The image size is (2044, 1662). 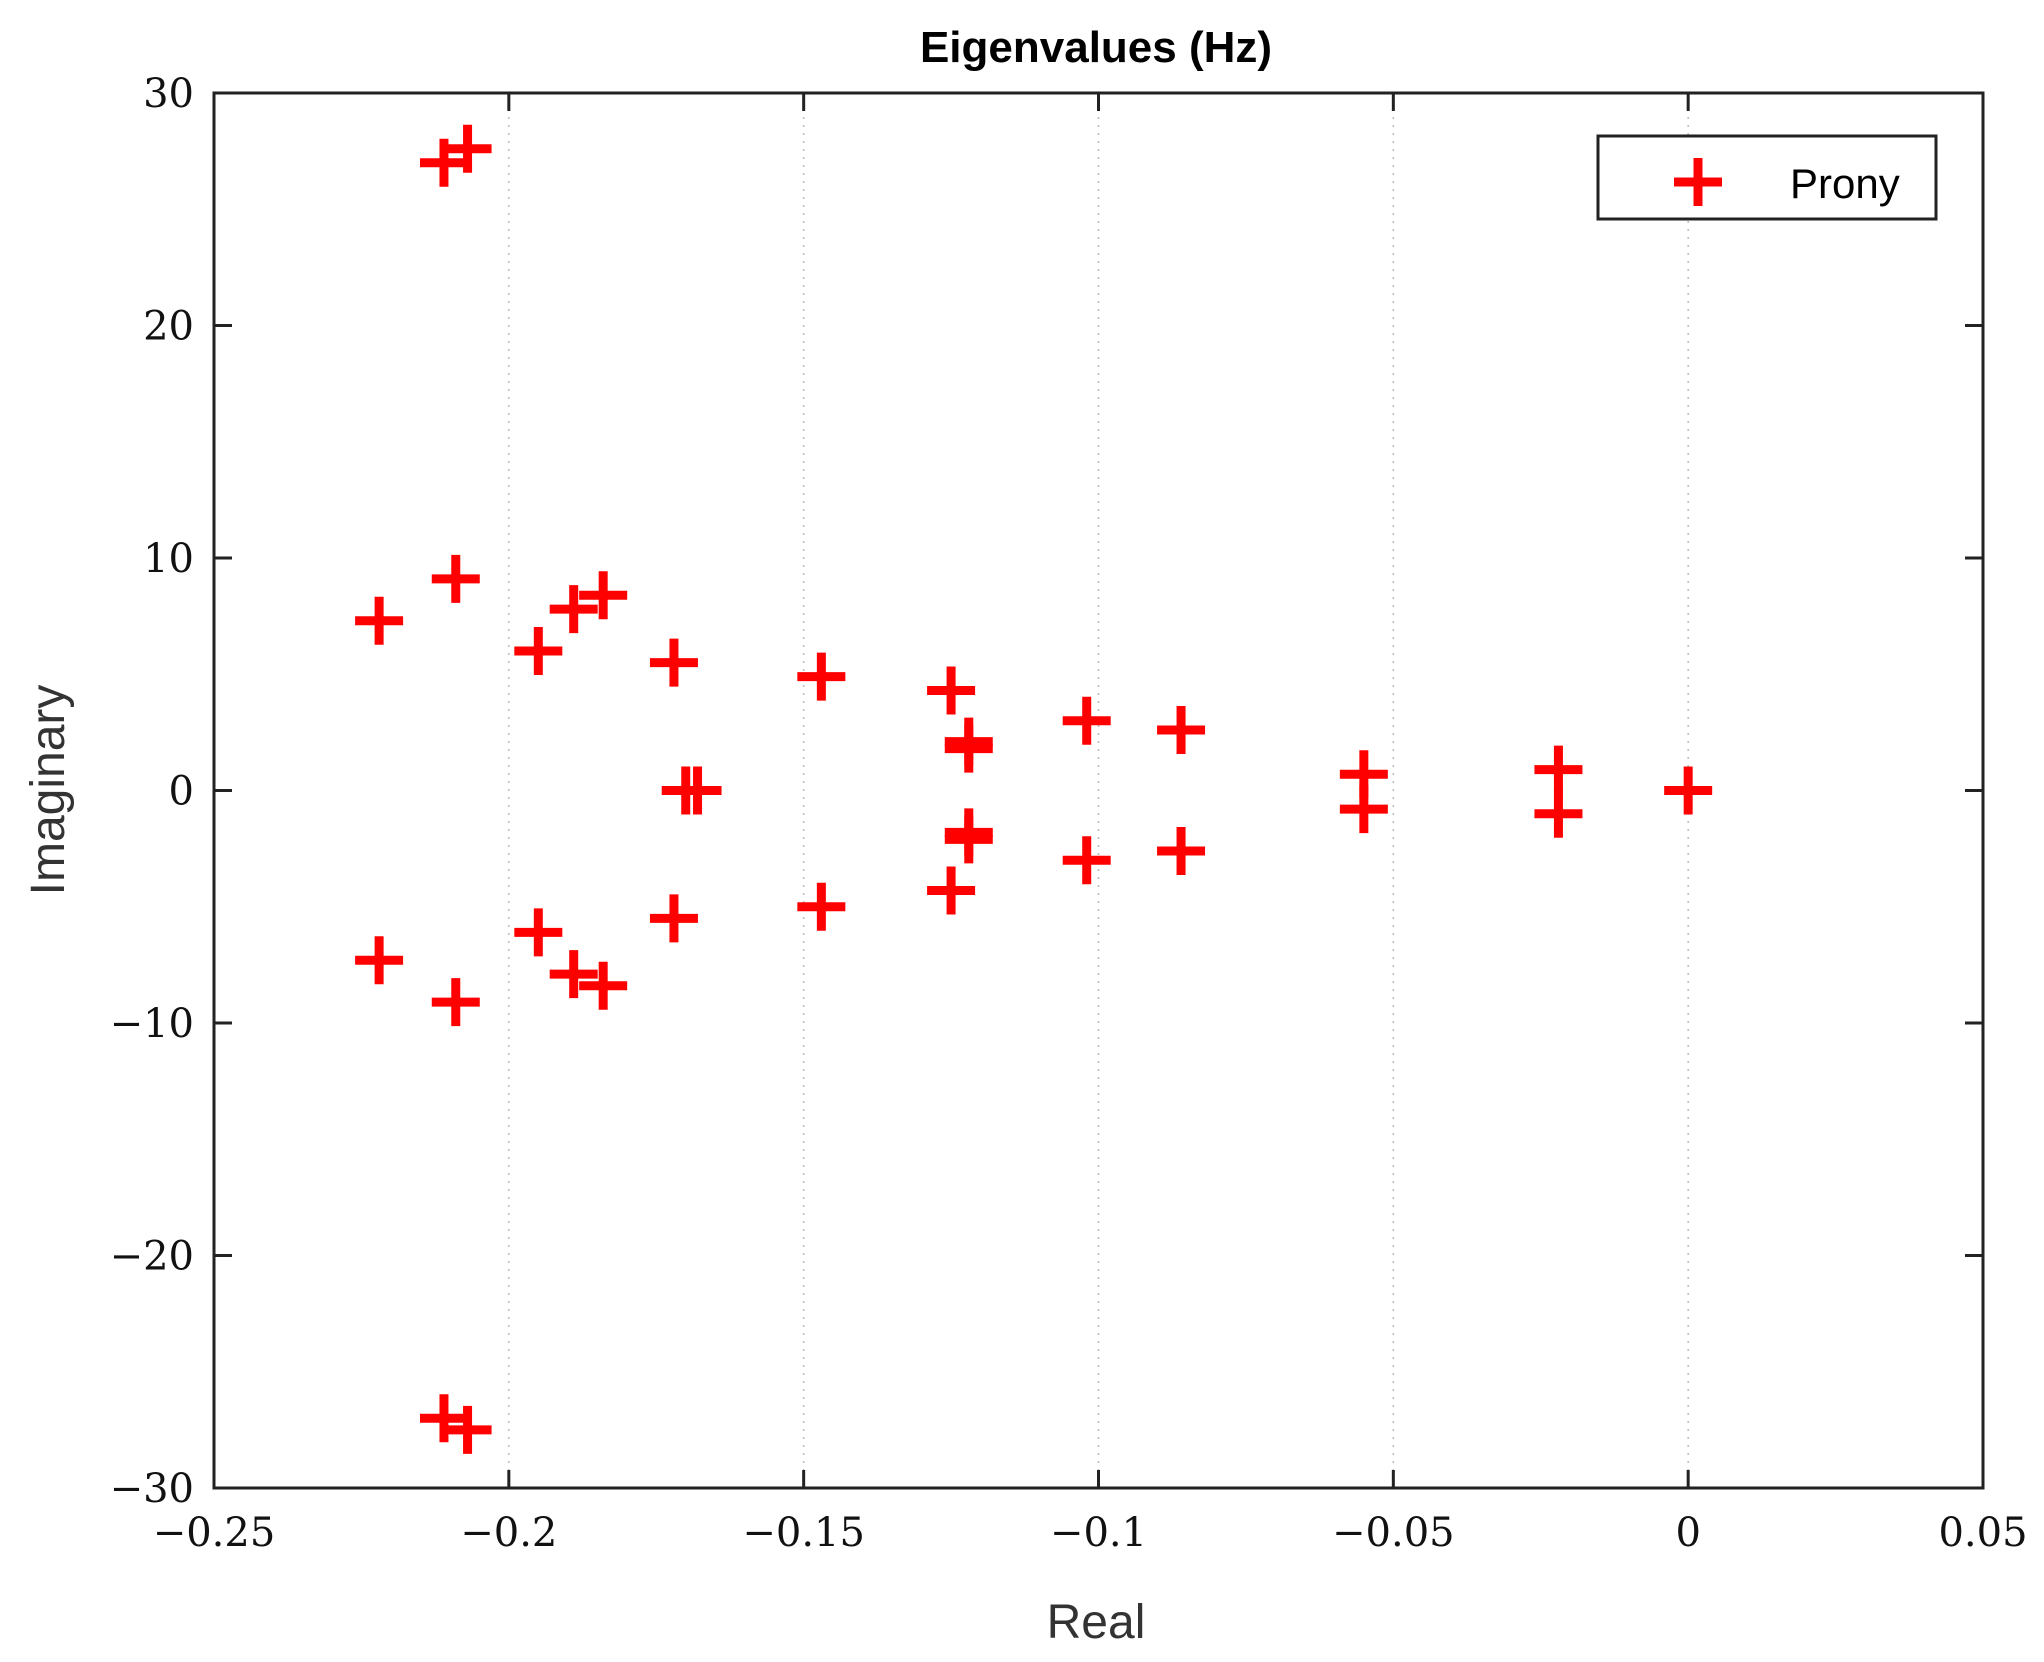 What do you see at coordinates (1687, 1533) in the screenshot?
I see `x-tick-label: 0` at bounding box center [1687, 1533].